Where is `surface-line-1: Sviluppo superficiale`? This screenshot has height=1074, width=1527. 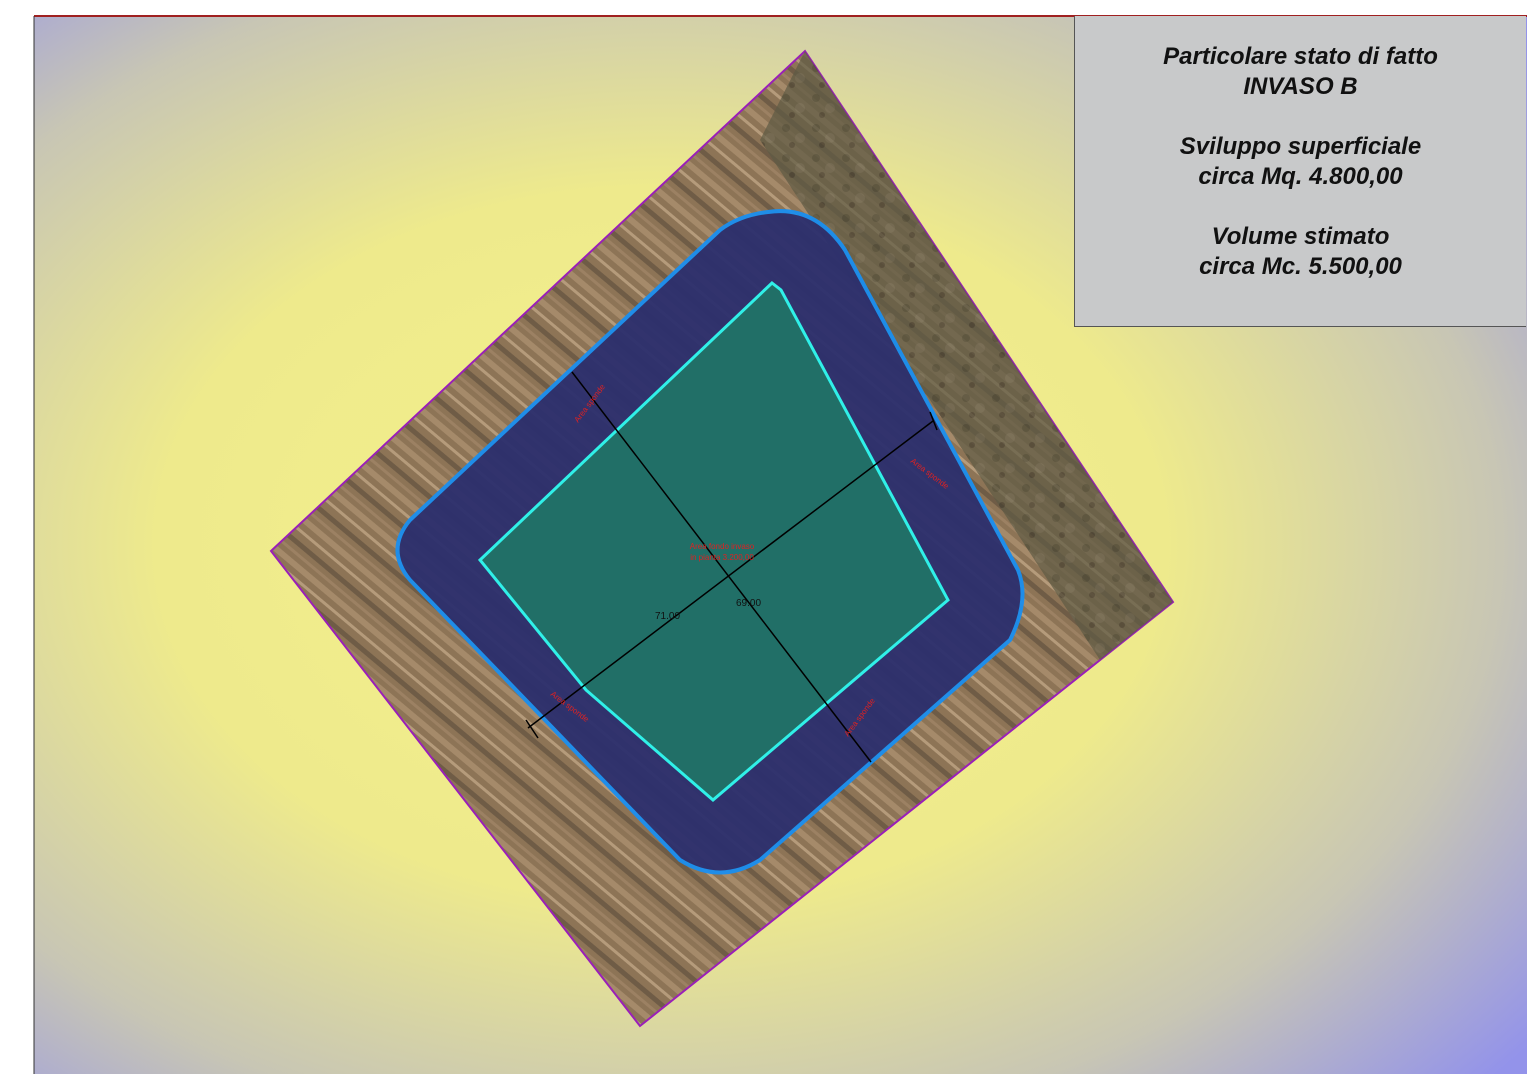 surface-line-1: Sviluppo superficiale is located at coordinates (1300, 146).